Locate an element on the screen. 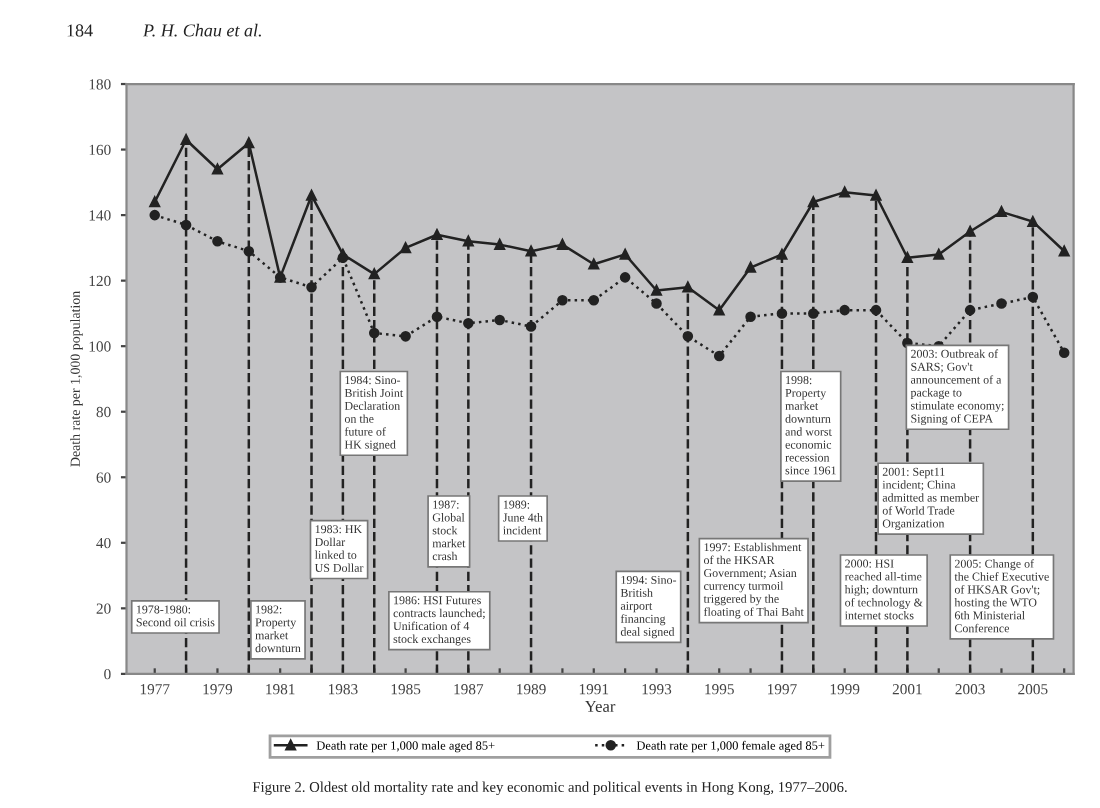 The width and height of the screenshot is (1100, 808). x-axis-title: Year is located at coordinates (600, 706).